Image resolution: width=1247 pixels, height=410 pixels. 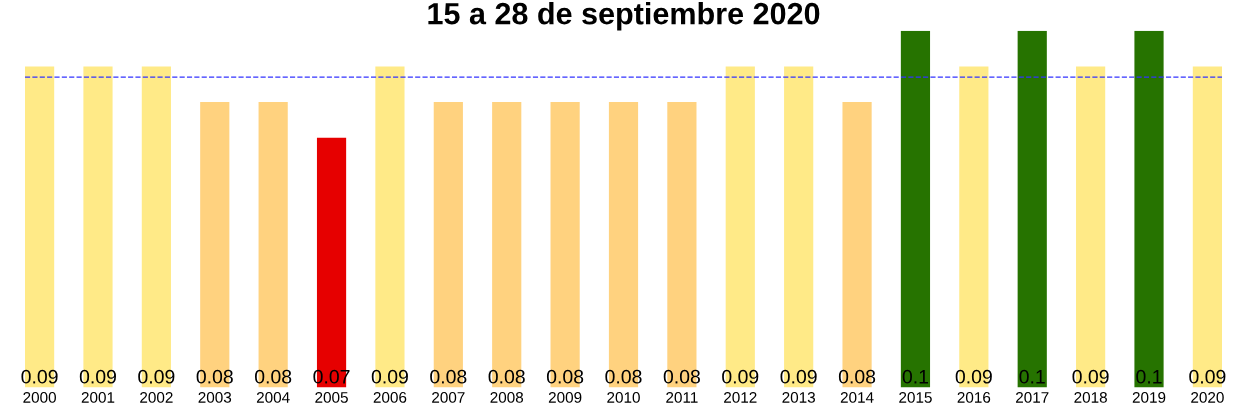 I want to click on x-tick-label: 2010, so click(x=623, y=397).